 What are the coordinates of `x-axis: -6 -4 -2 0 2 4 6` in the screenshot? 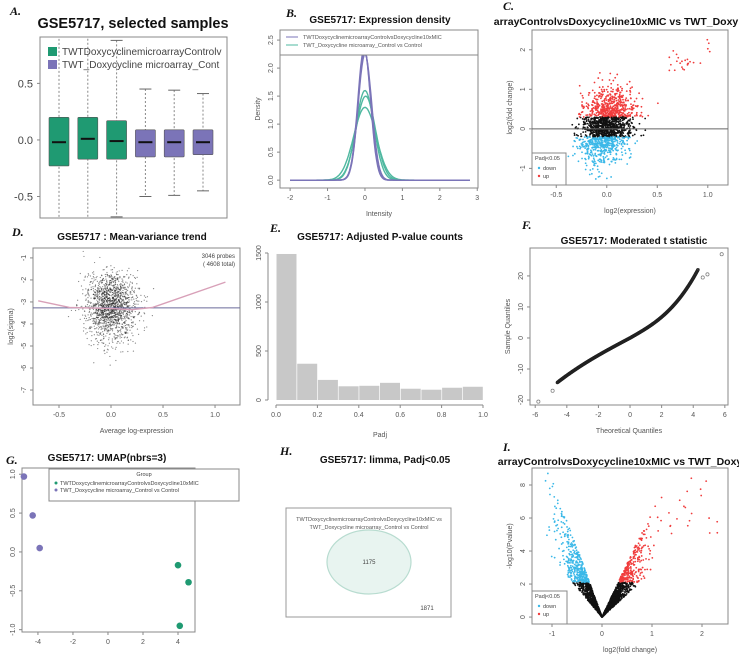 It's located at (629, 412).